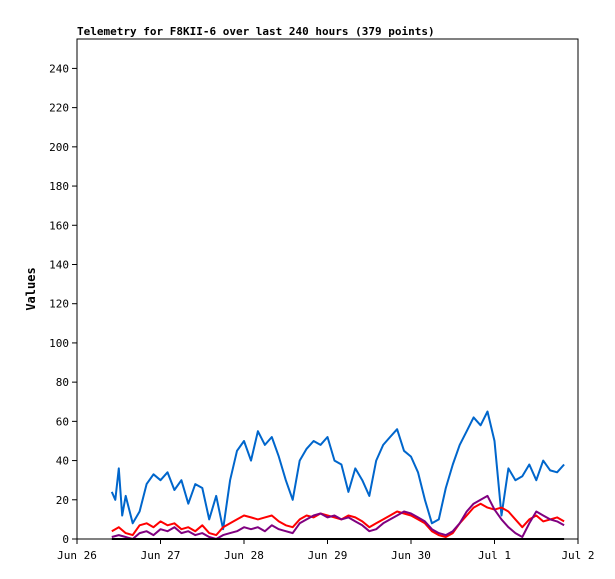 The width and height of the screenshot is (615, 579). I want to click on x-tick-label: Jun 30, so click(411, 555).